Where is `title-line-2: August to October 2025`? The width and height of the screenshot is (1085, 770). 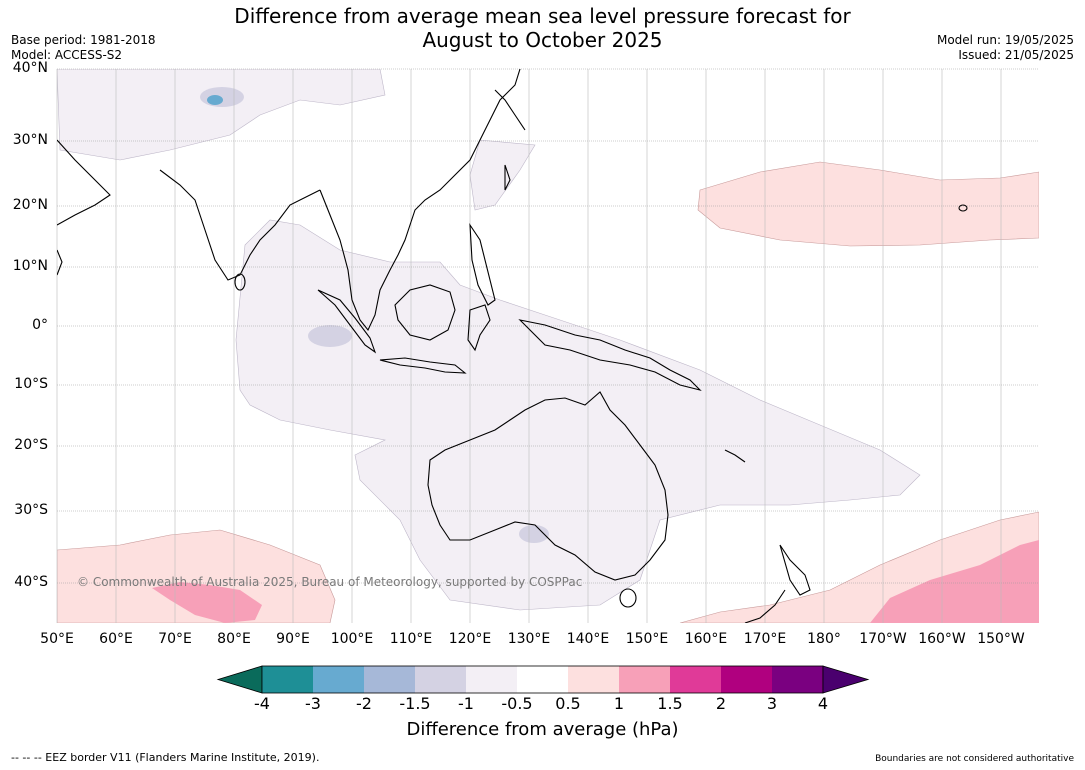 title-line-2: August to October 2025 is located at coordinates (542, 40).